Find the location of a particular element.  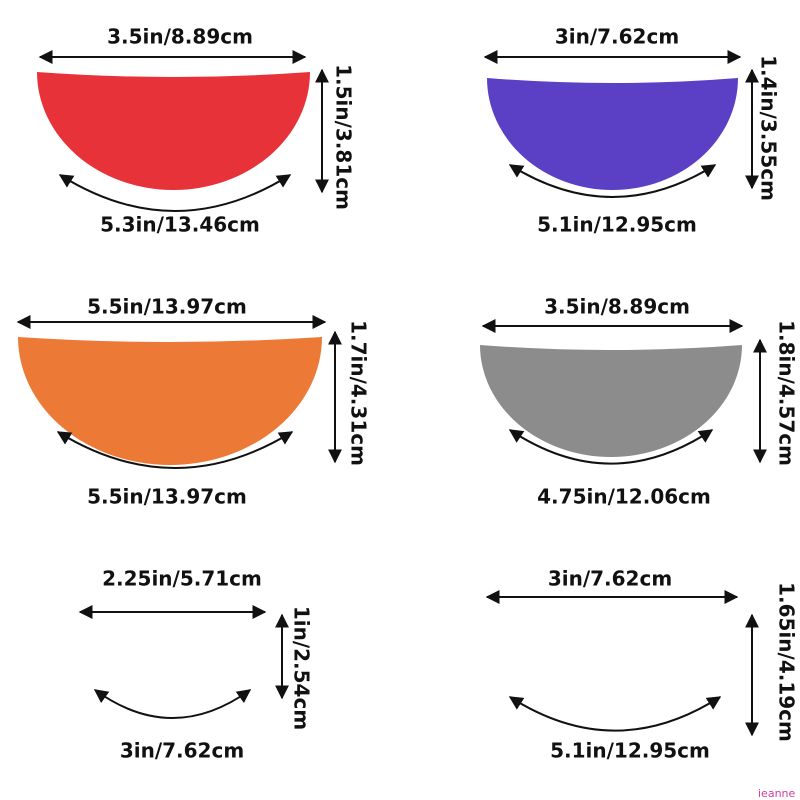

arc-label: 4.75in/12.06cm is located at coordinates (624, 497).